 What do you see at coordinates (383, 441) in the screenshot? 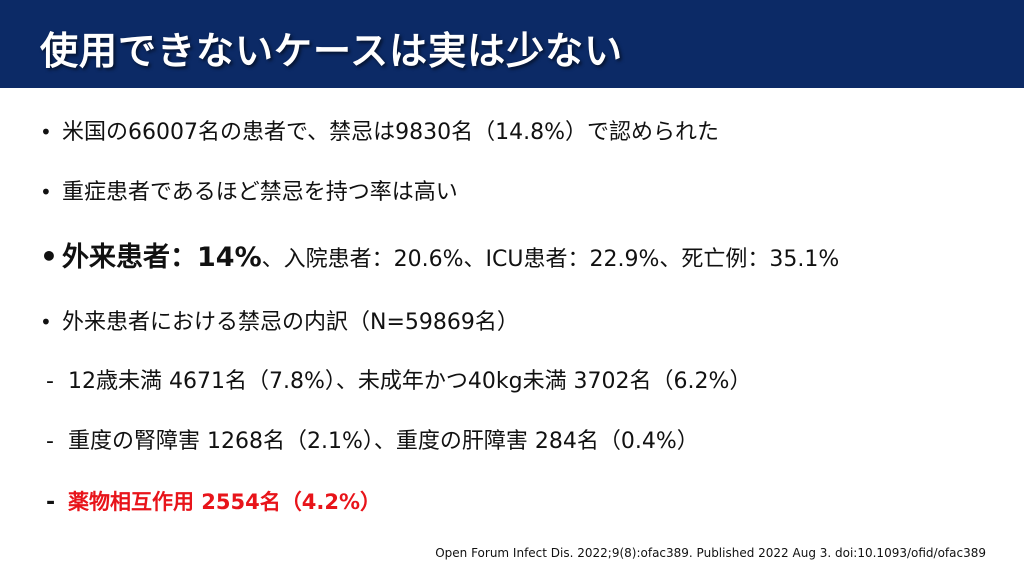
I see `sub-item-text: 重度の腎障害 1268名（2.1%）、重度の肝障害 284名（0.4%）` at bounding box center [383, 441].